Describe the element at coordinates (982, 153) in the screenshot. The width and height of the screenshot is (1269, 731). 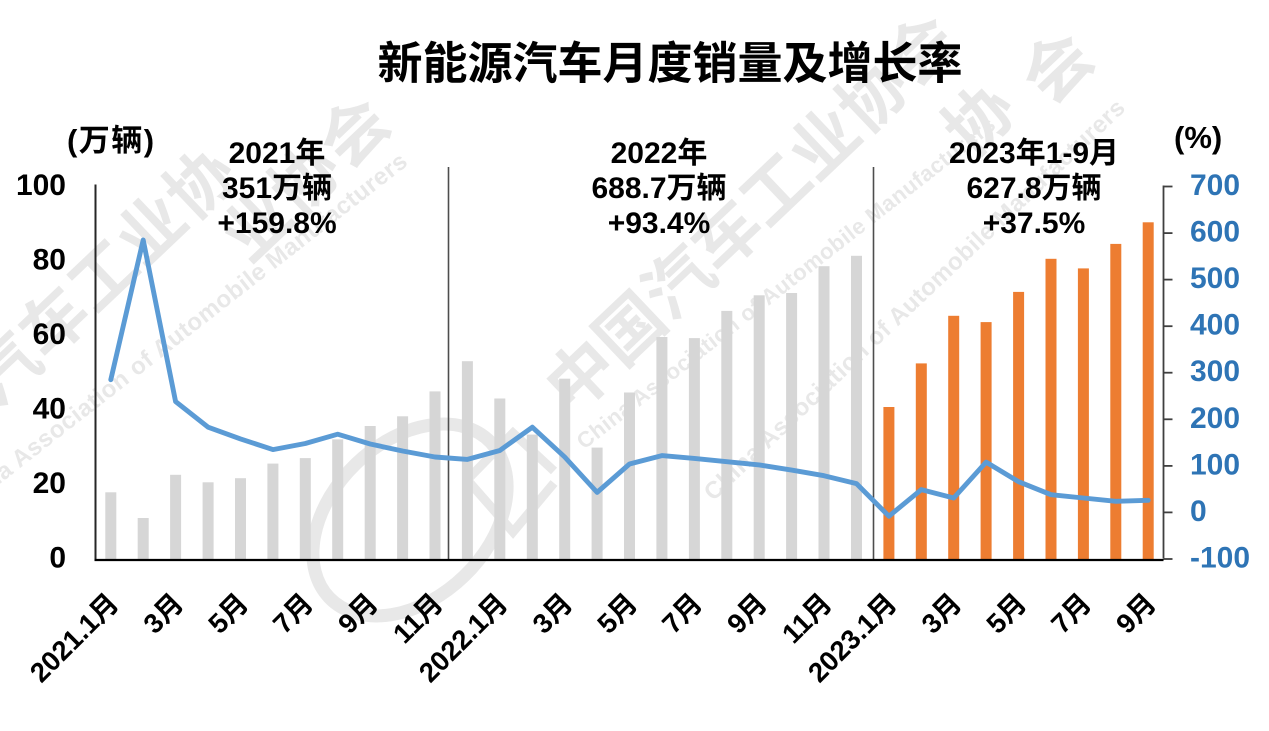
I see `svg-text: 2023` at that location.